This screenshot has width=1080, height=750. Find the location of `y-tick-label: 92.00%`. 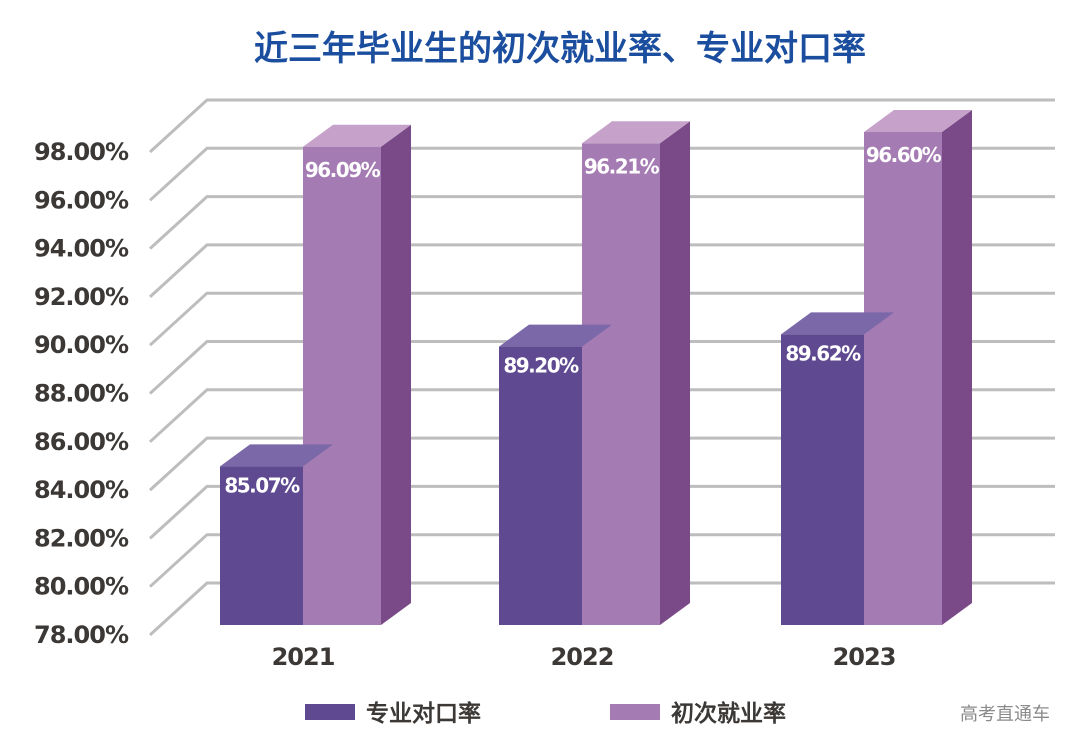

y-tick-label: 92.00% is located at coordinates (81, 297).